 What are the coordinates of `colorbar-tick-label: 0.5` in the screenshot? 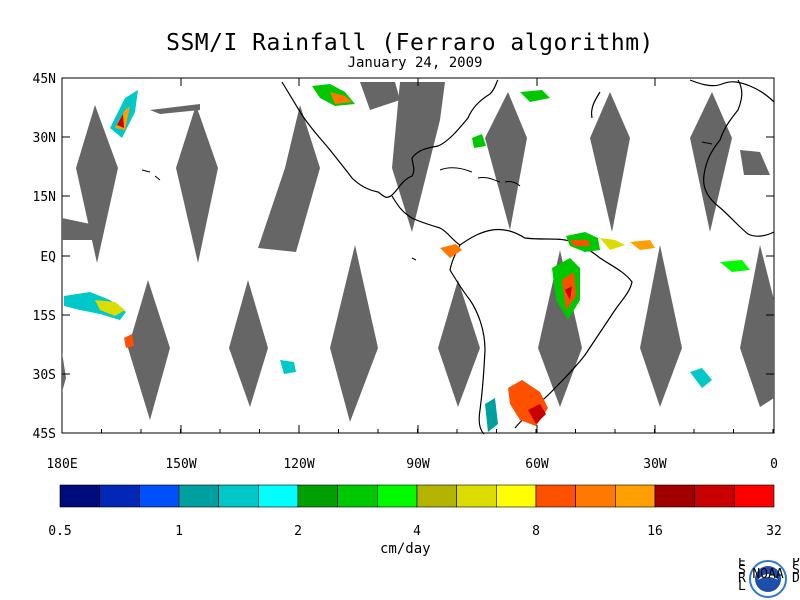 It's located at (59, 531).